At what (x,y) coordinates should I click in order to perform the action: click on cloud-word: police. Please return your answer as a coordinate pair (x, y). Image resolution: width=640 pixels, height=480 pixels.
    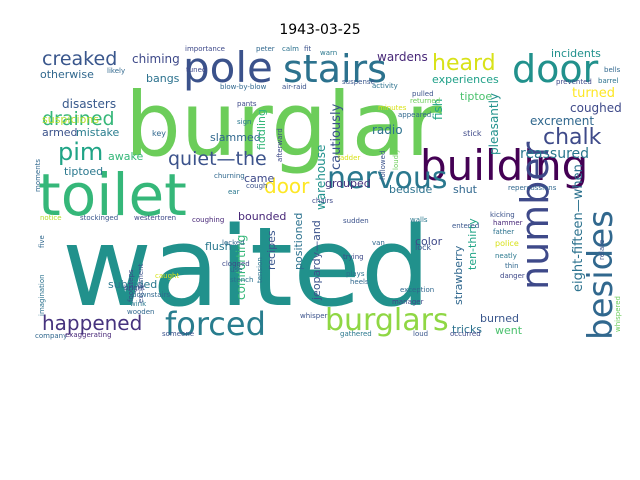
    Looking at the image, I should click on (507, 243).